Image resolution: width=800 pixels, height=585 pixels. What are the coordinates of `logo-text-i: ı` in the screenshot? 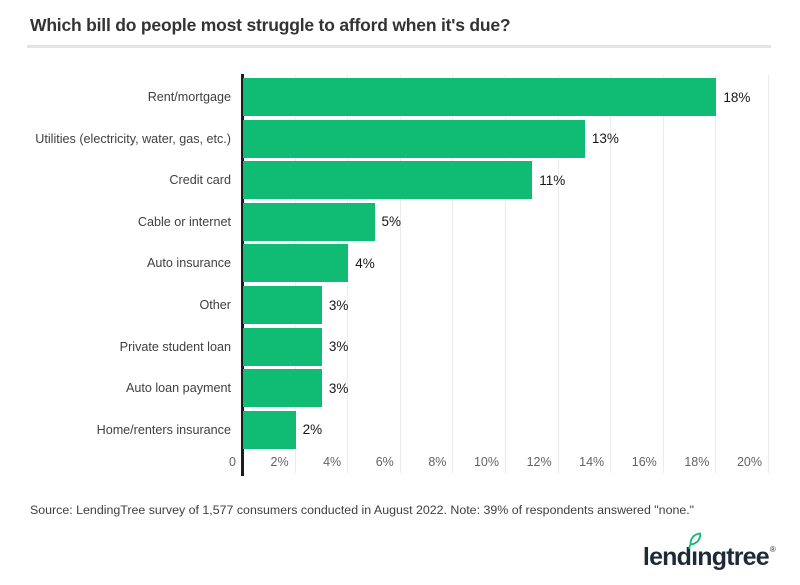 It's located at (694, 557).